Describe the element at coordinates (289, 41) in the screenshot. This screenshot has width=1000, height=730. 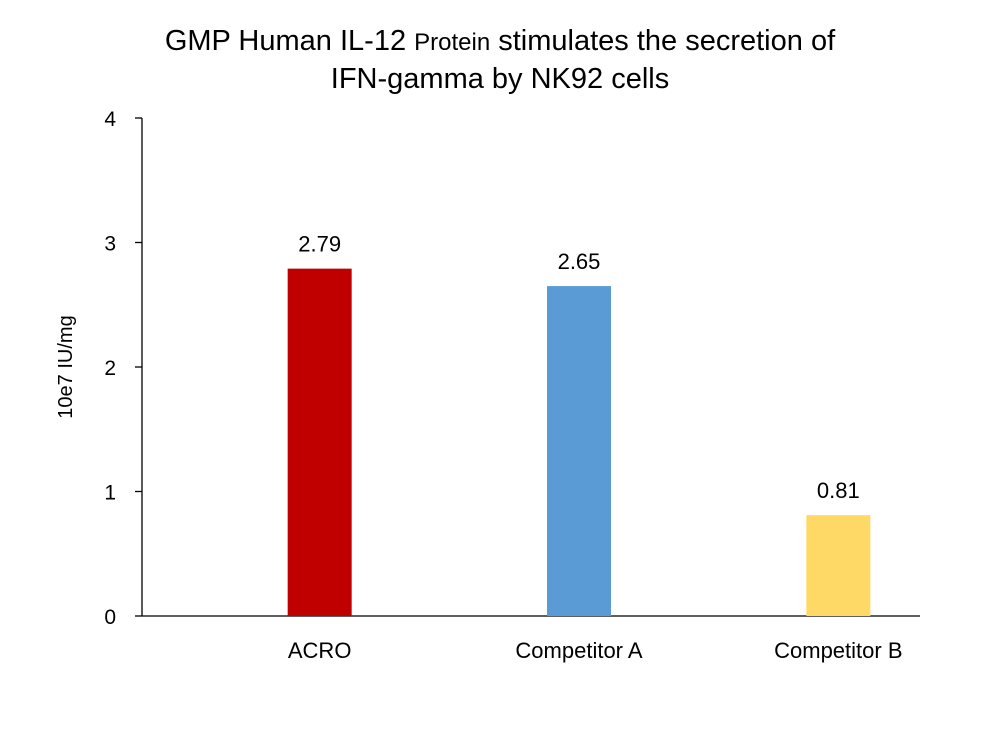
I see `chart-title-part-1: GMP Human IL-12` at that location.